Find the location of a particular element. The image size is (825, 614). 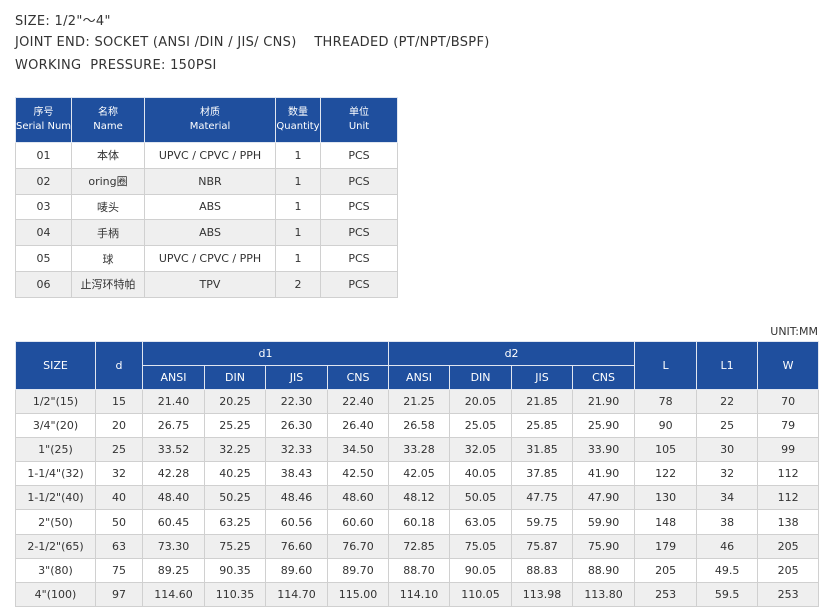

table-cell: 50.05 is located at coordinates (481, 498).